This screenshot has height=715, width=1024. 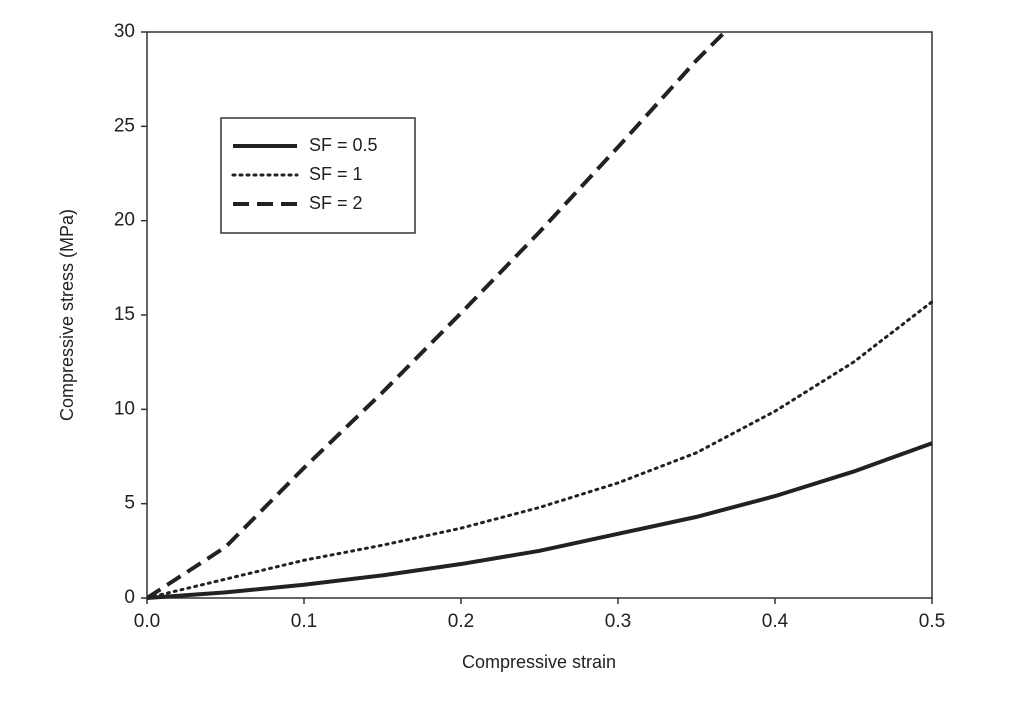 What do you see at coordinates (336, 174) in the screenshot?
I see `legend-label: SF = 1` at bounding box center [336, 174].